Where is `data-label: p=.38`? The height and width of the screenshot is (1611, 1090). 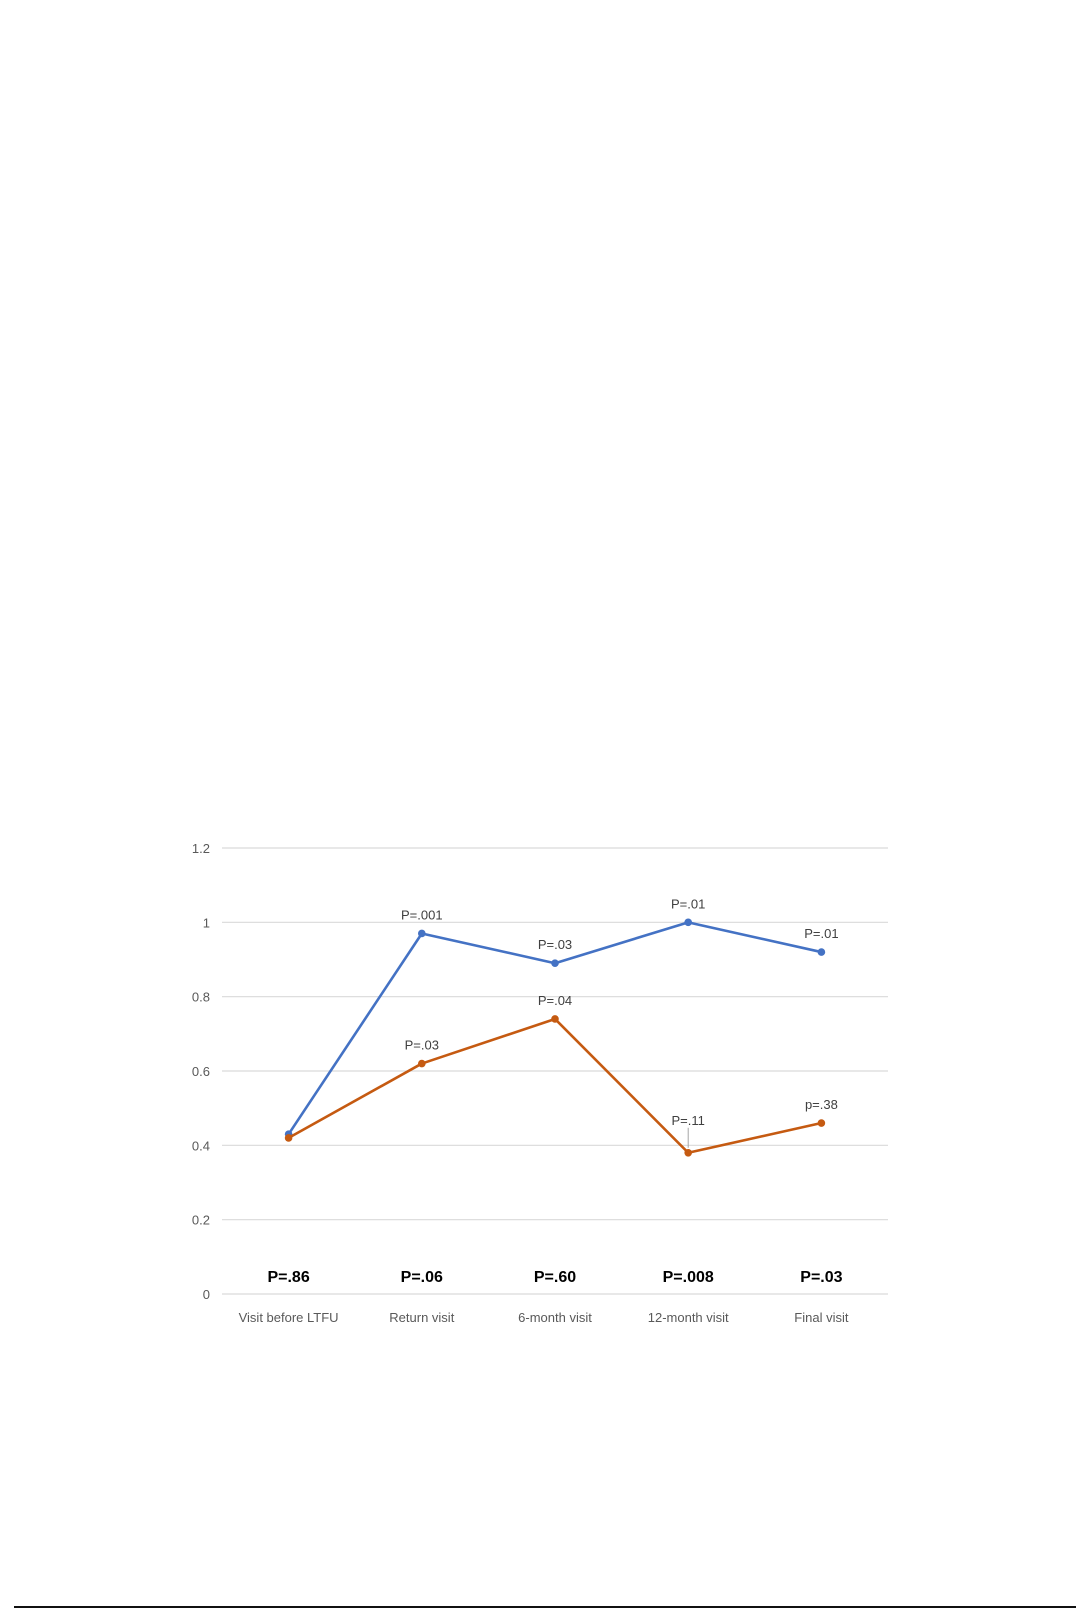 data-label: p=.38 is located at coordinates (821, 1104).